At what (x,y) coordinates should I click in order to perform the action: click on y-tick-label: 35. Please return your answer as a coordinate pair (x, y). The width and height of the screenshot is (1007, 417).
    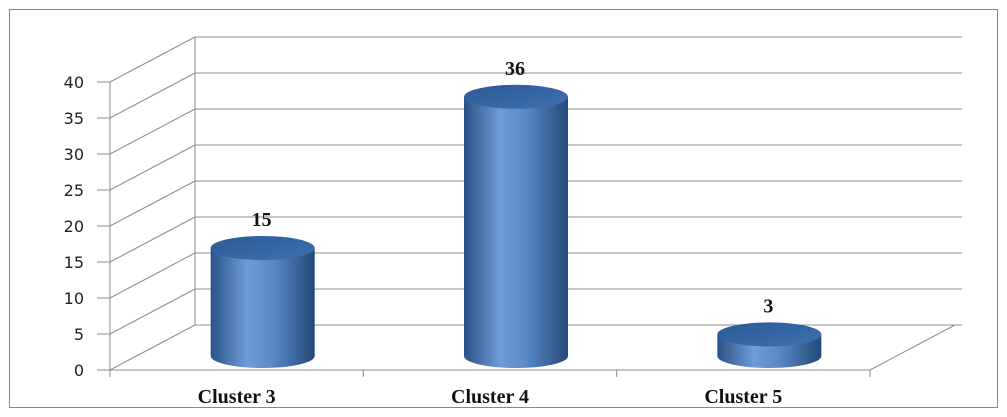
    Looking at the image, I should click on (74, 118).